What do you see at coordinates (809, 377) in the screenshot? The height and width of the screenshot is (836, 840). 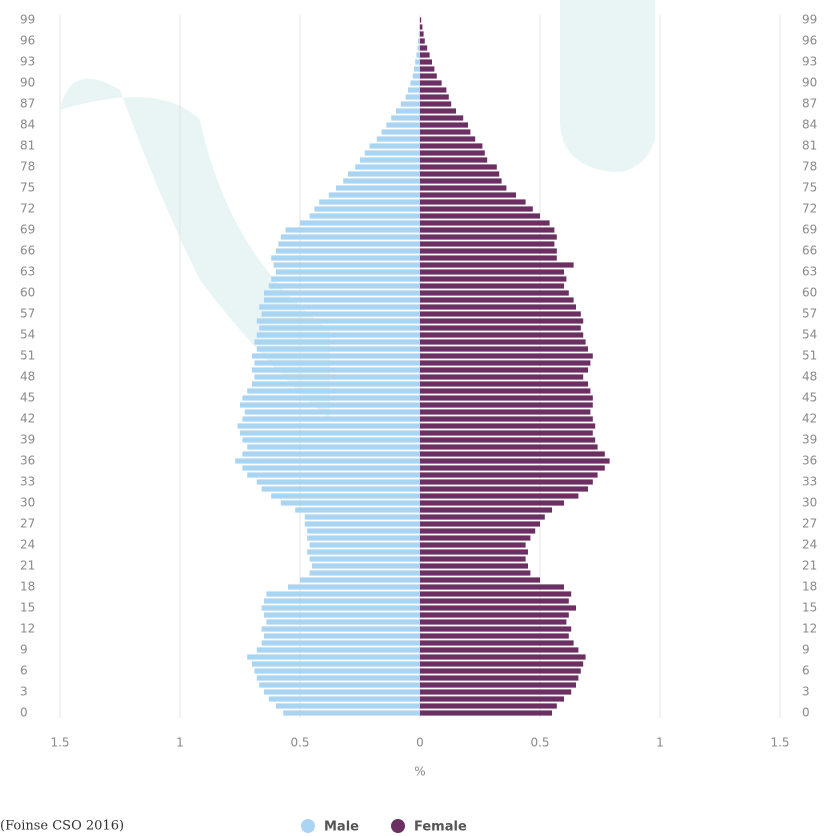 I see `y-tick-label-right: 48` at bounding box center [809, 377].